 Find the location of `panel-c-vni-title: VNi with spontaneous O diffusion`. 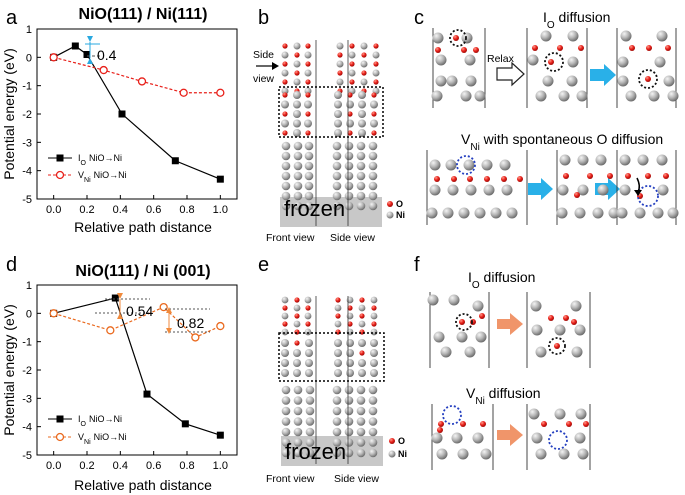

panel-c-vni-title: VNi with spontaneous O diffusion is located at coordinates (562, 142).